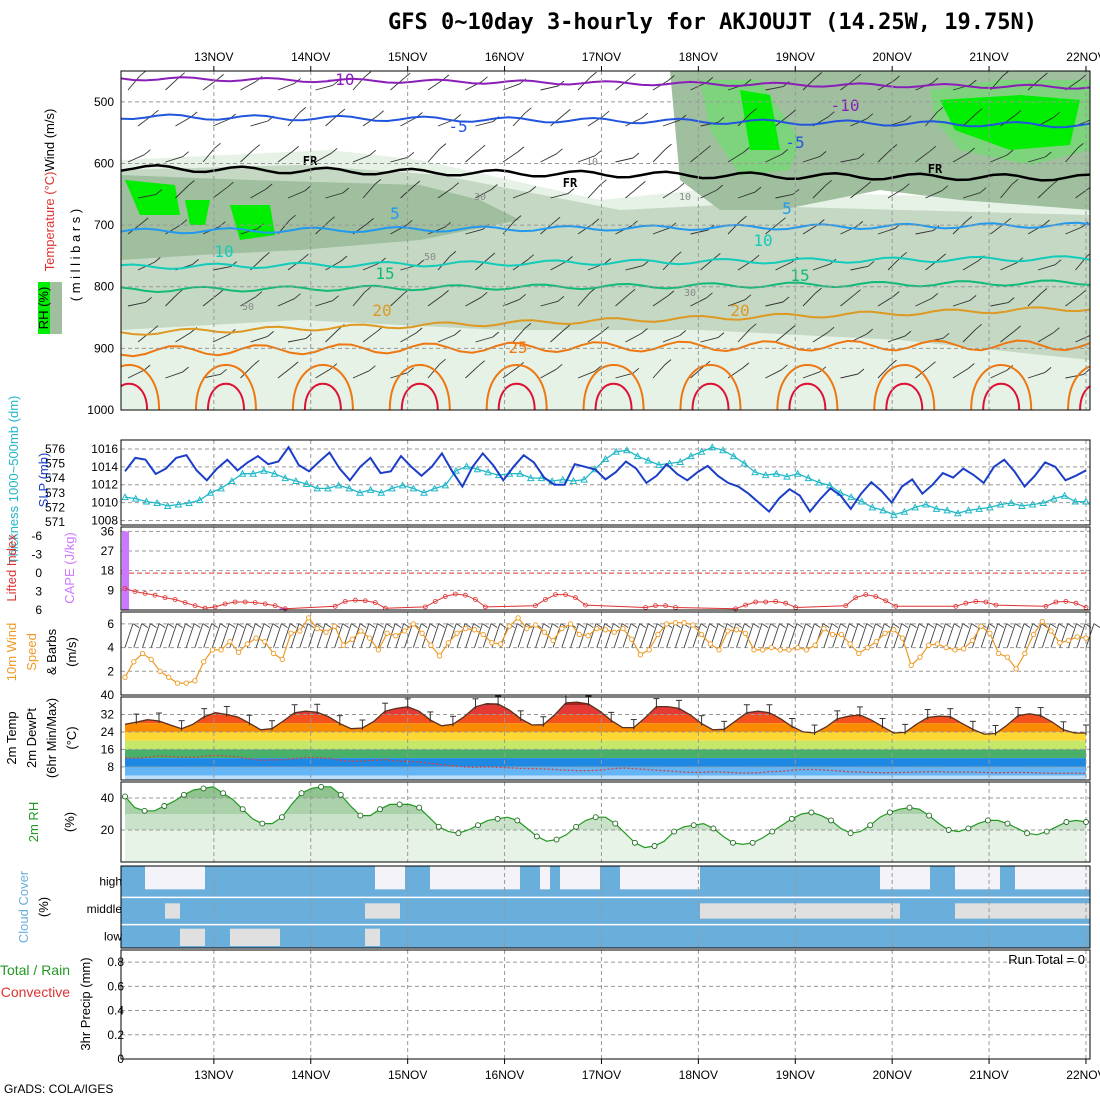 The height and width of the screenshot is (1100, 1100). Describe the element at coordinates (605, 121) in the screenshot. I see `isotherm-line` at that location.